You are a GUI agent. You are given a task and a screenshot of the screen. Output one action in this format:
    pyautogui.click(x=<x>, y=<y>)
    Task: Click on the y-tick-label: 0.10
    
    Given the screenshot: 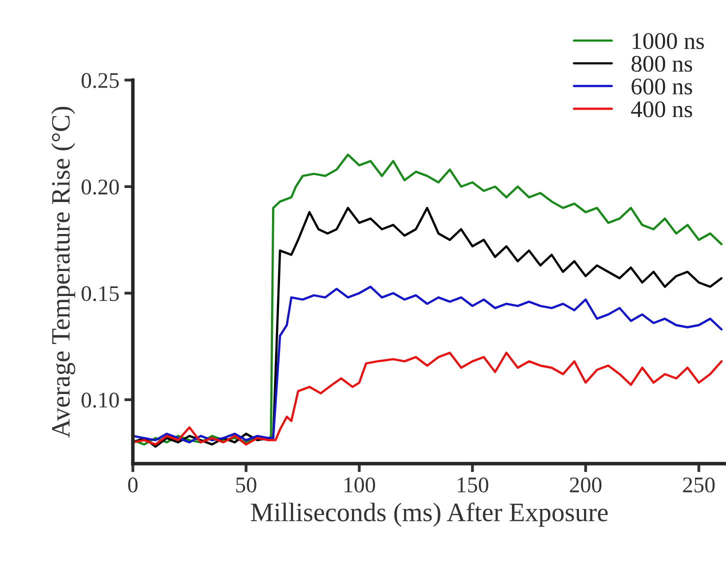 What is the action you would take?
    pyautogui.click(x=100, y=400)
    